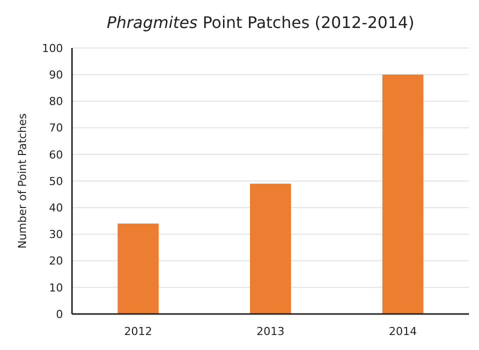  I want to click on y-tick-label: 80, so click(56, 101).